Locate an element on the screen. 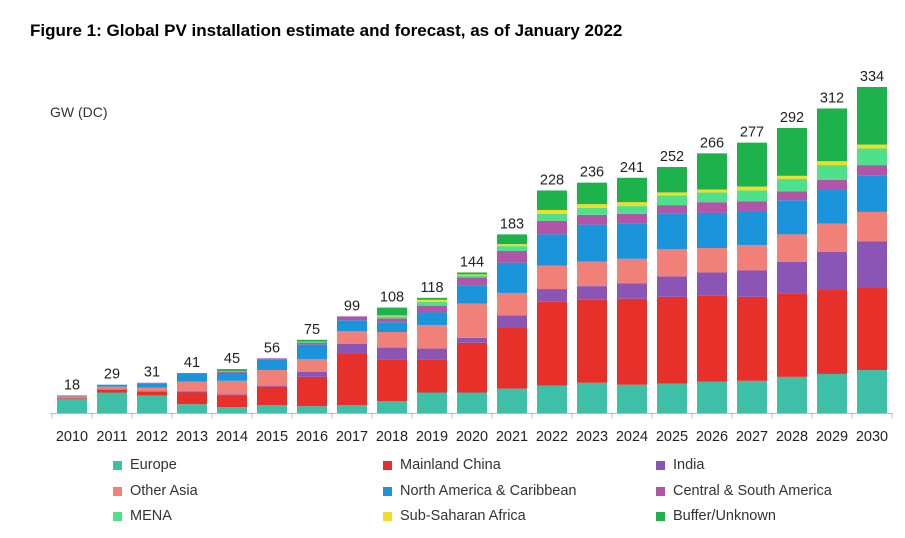 This screenshot has width=905, height=538. bar-segment-other-asia-2029 is located at coordinates (832, 237).